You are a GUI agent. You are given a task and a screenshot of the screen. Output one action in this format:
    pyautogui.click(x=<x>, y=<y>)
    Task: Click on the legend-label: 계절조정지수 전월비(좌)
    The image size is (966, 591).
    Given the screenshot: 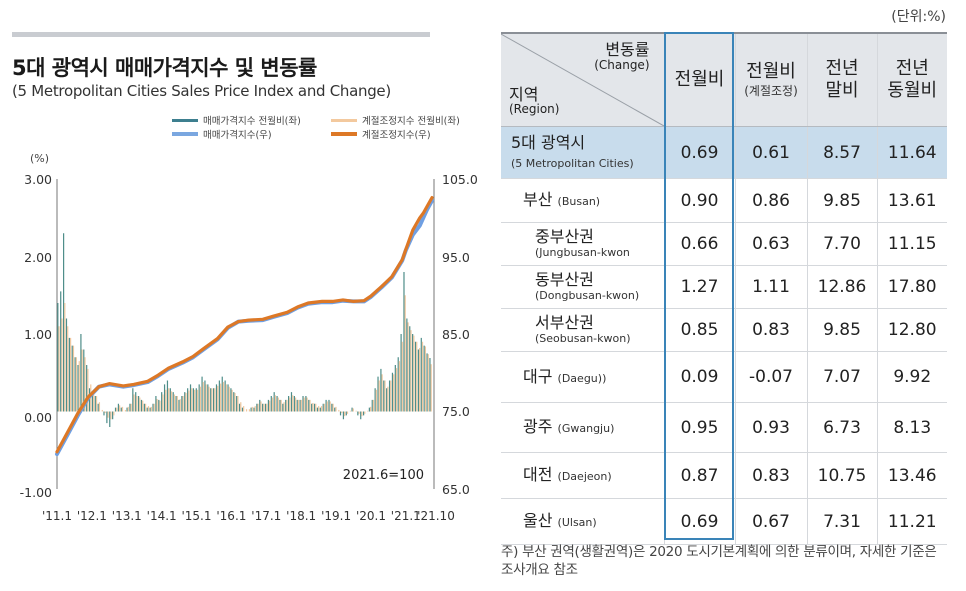 What is the action you would take?
    pyautogui.click(x=411, y=121)
    